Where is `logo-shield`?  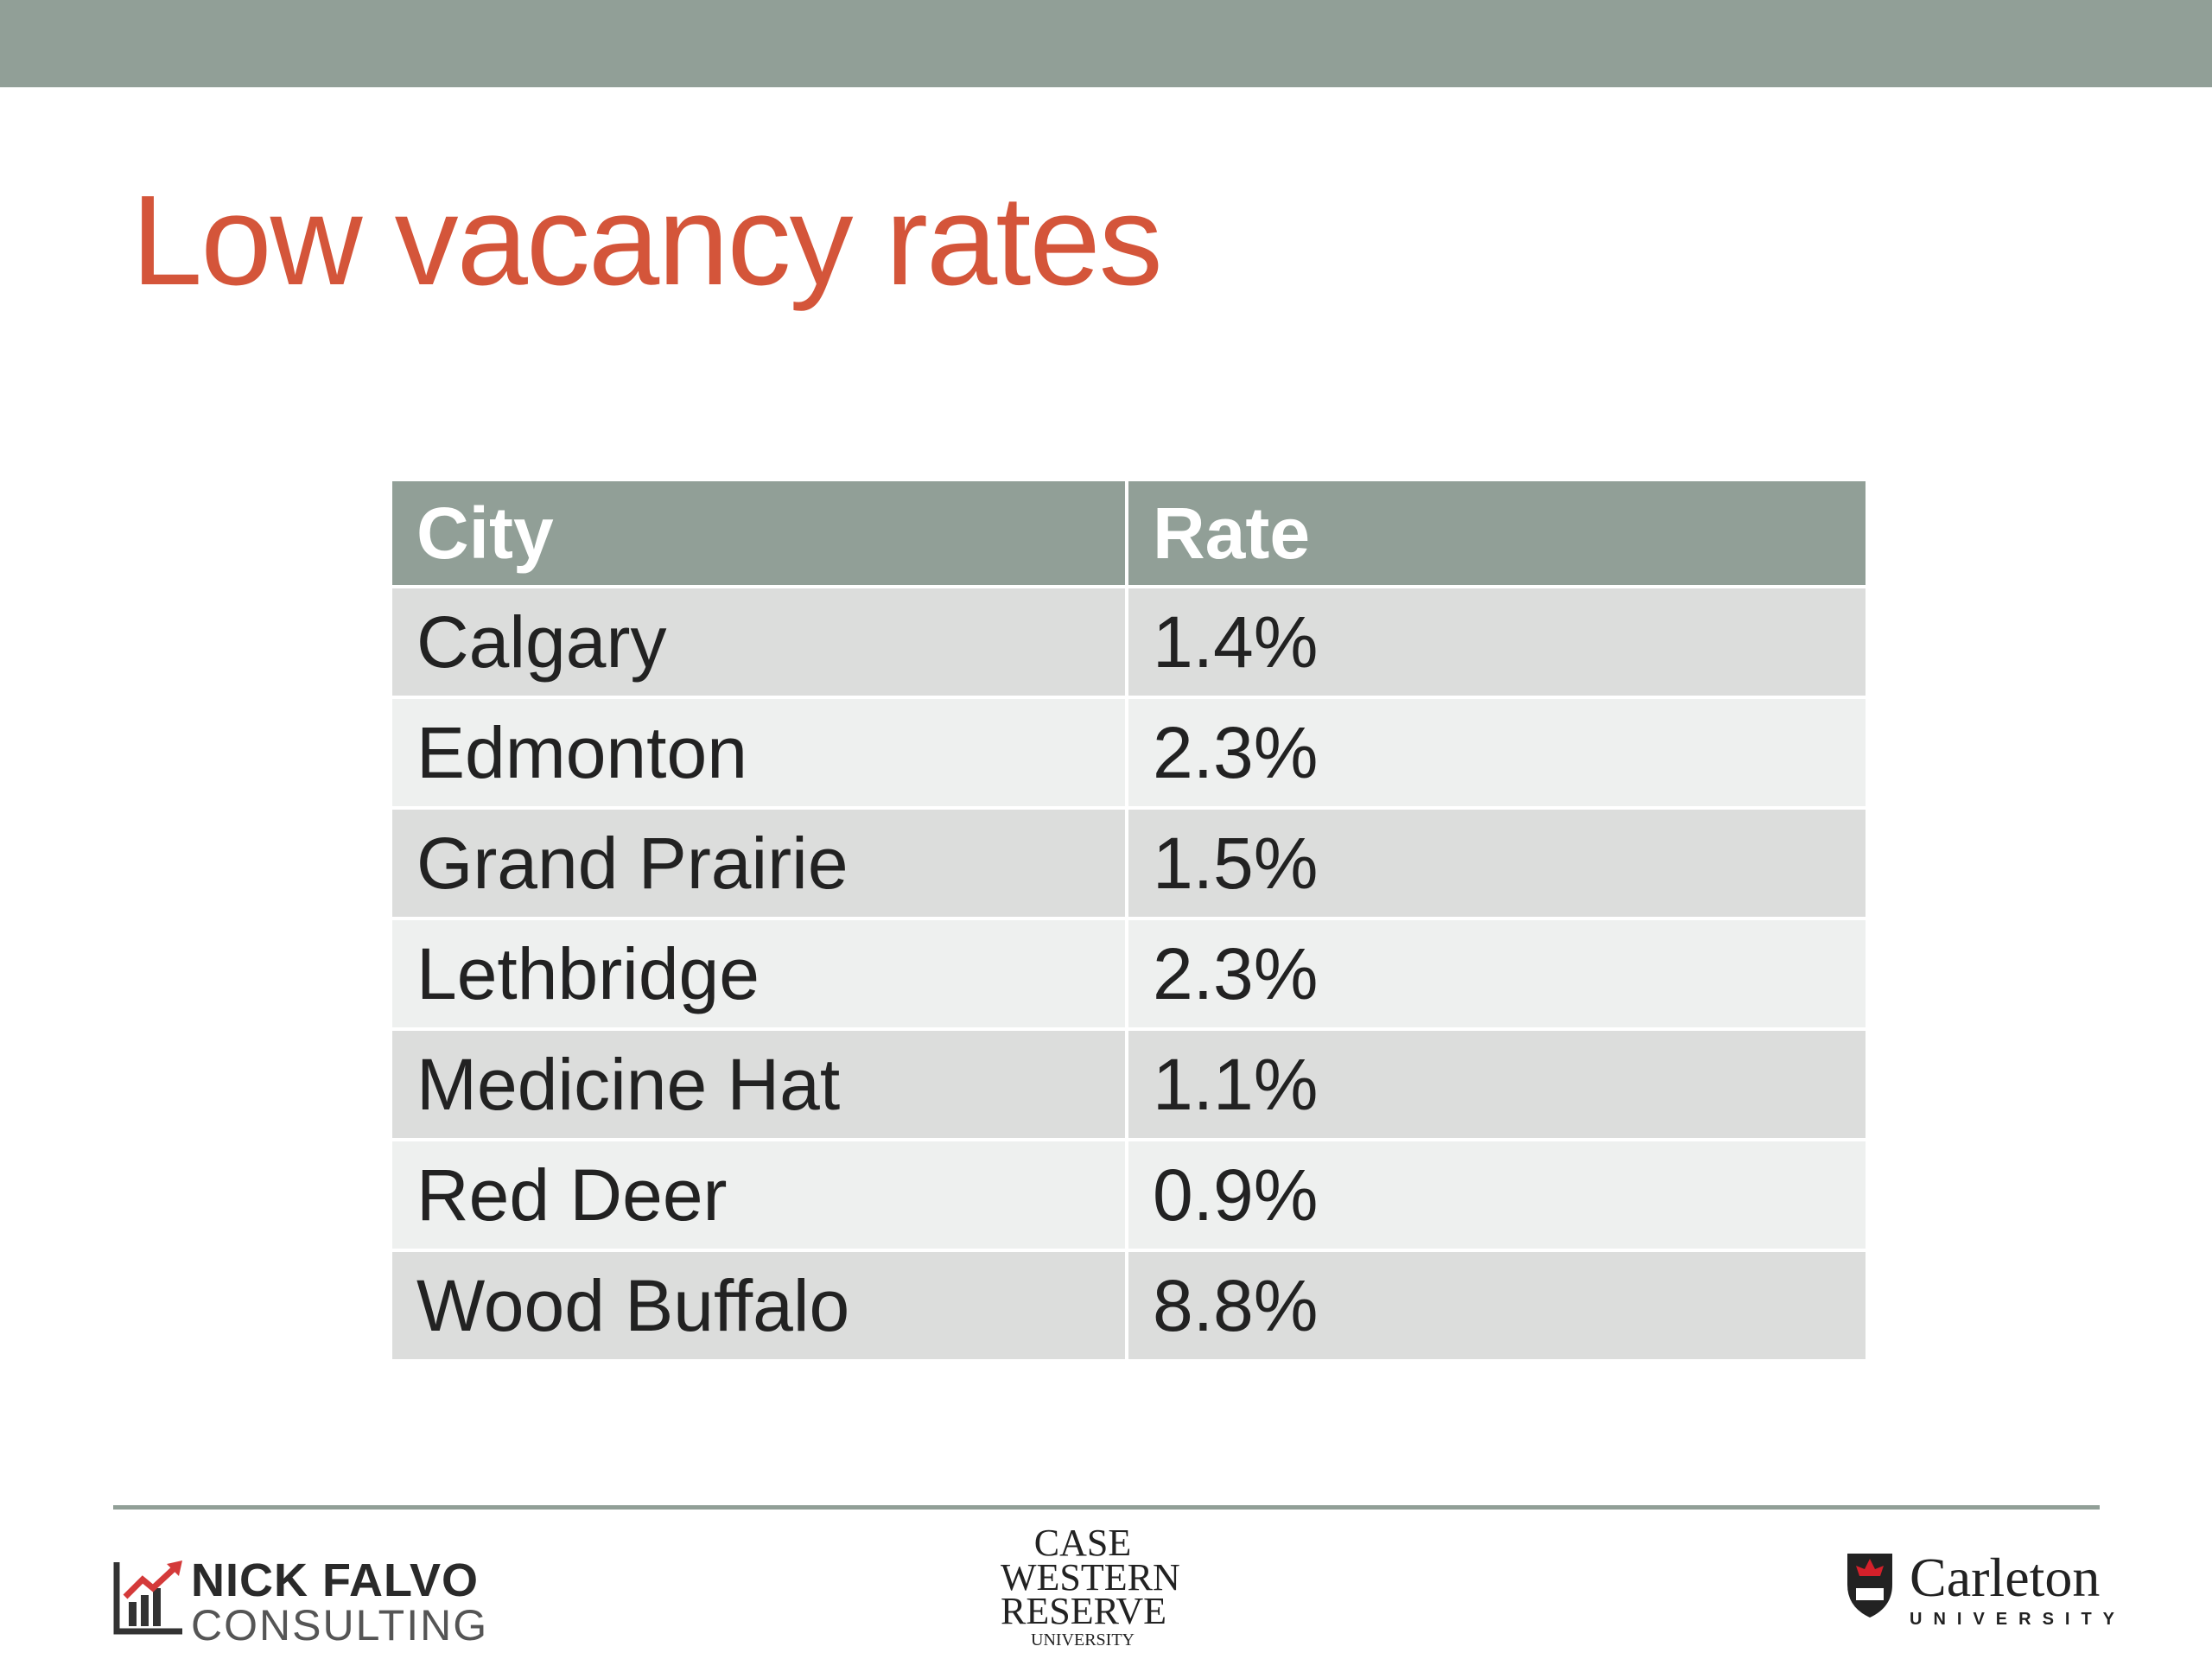 logo-shield is located at coordinates (1869, 1586).